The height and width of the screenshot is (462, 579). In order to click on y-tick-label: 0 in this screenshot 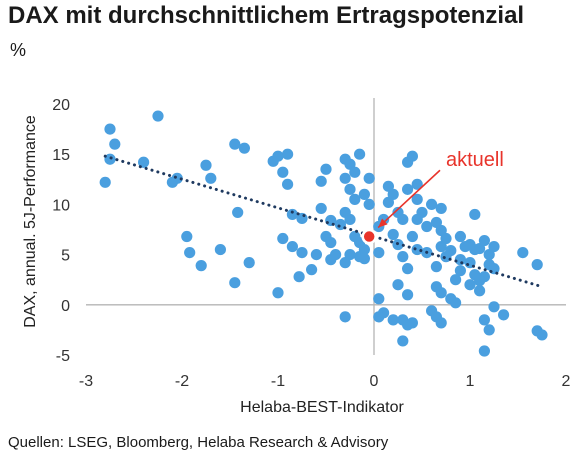, I will do `click(65, 306)`.